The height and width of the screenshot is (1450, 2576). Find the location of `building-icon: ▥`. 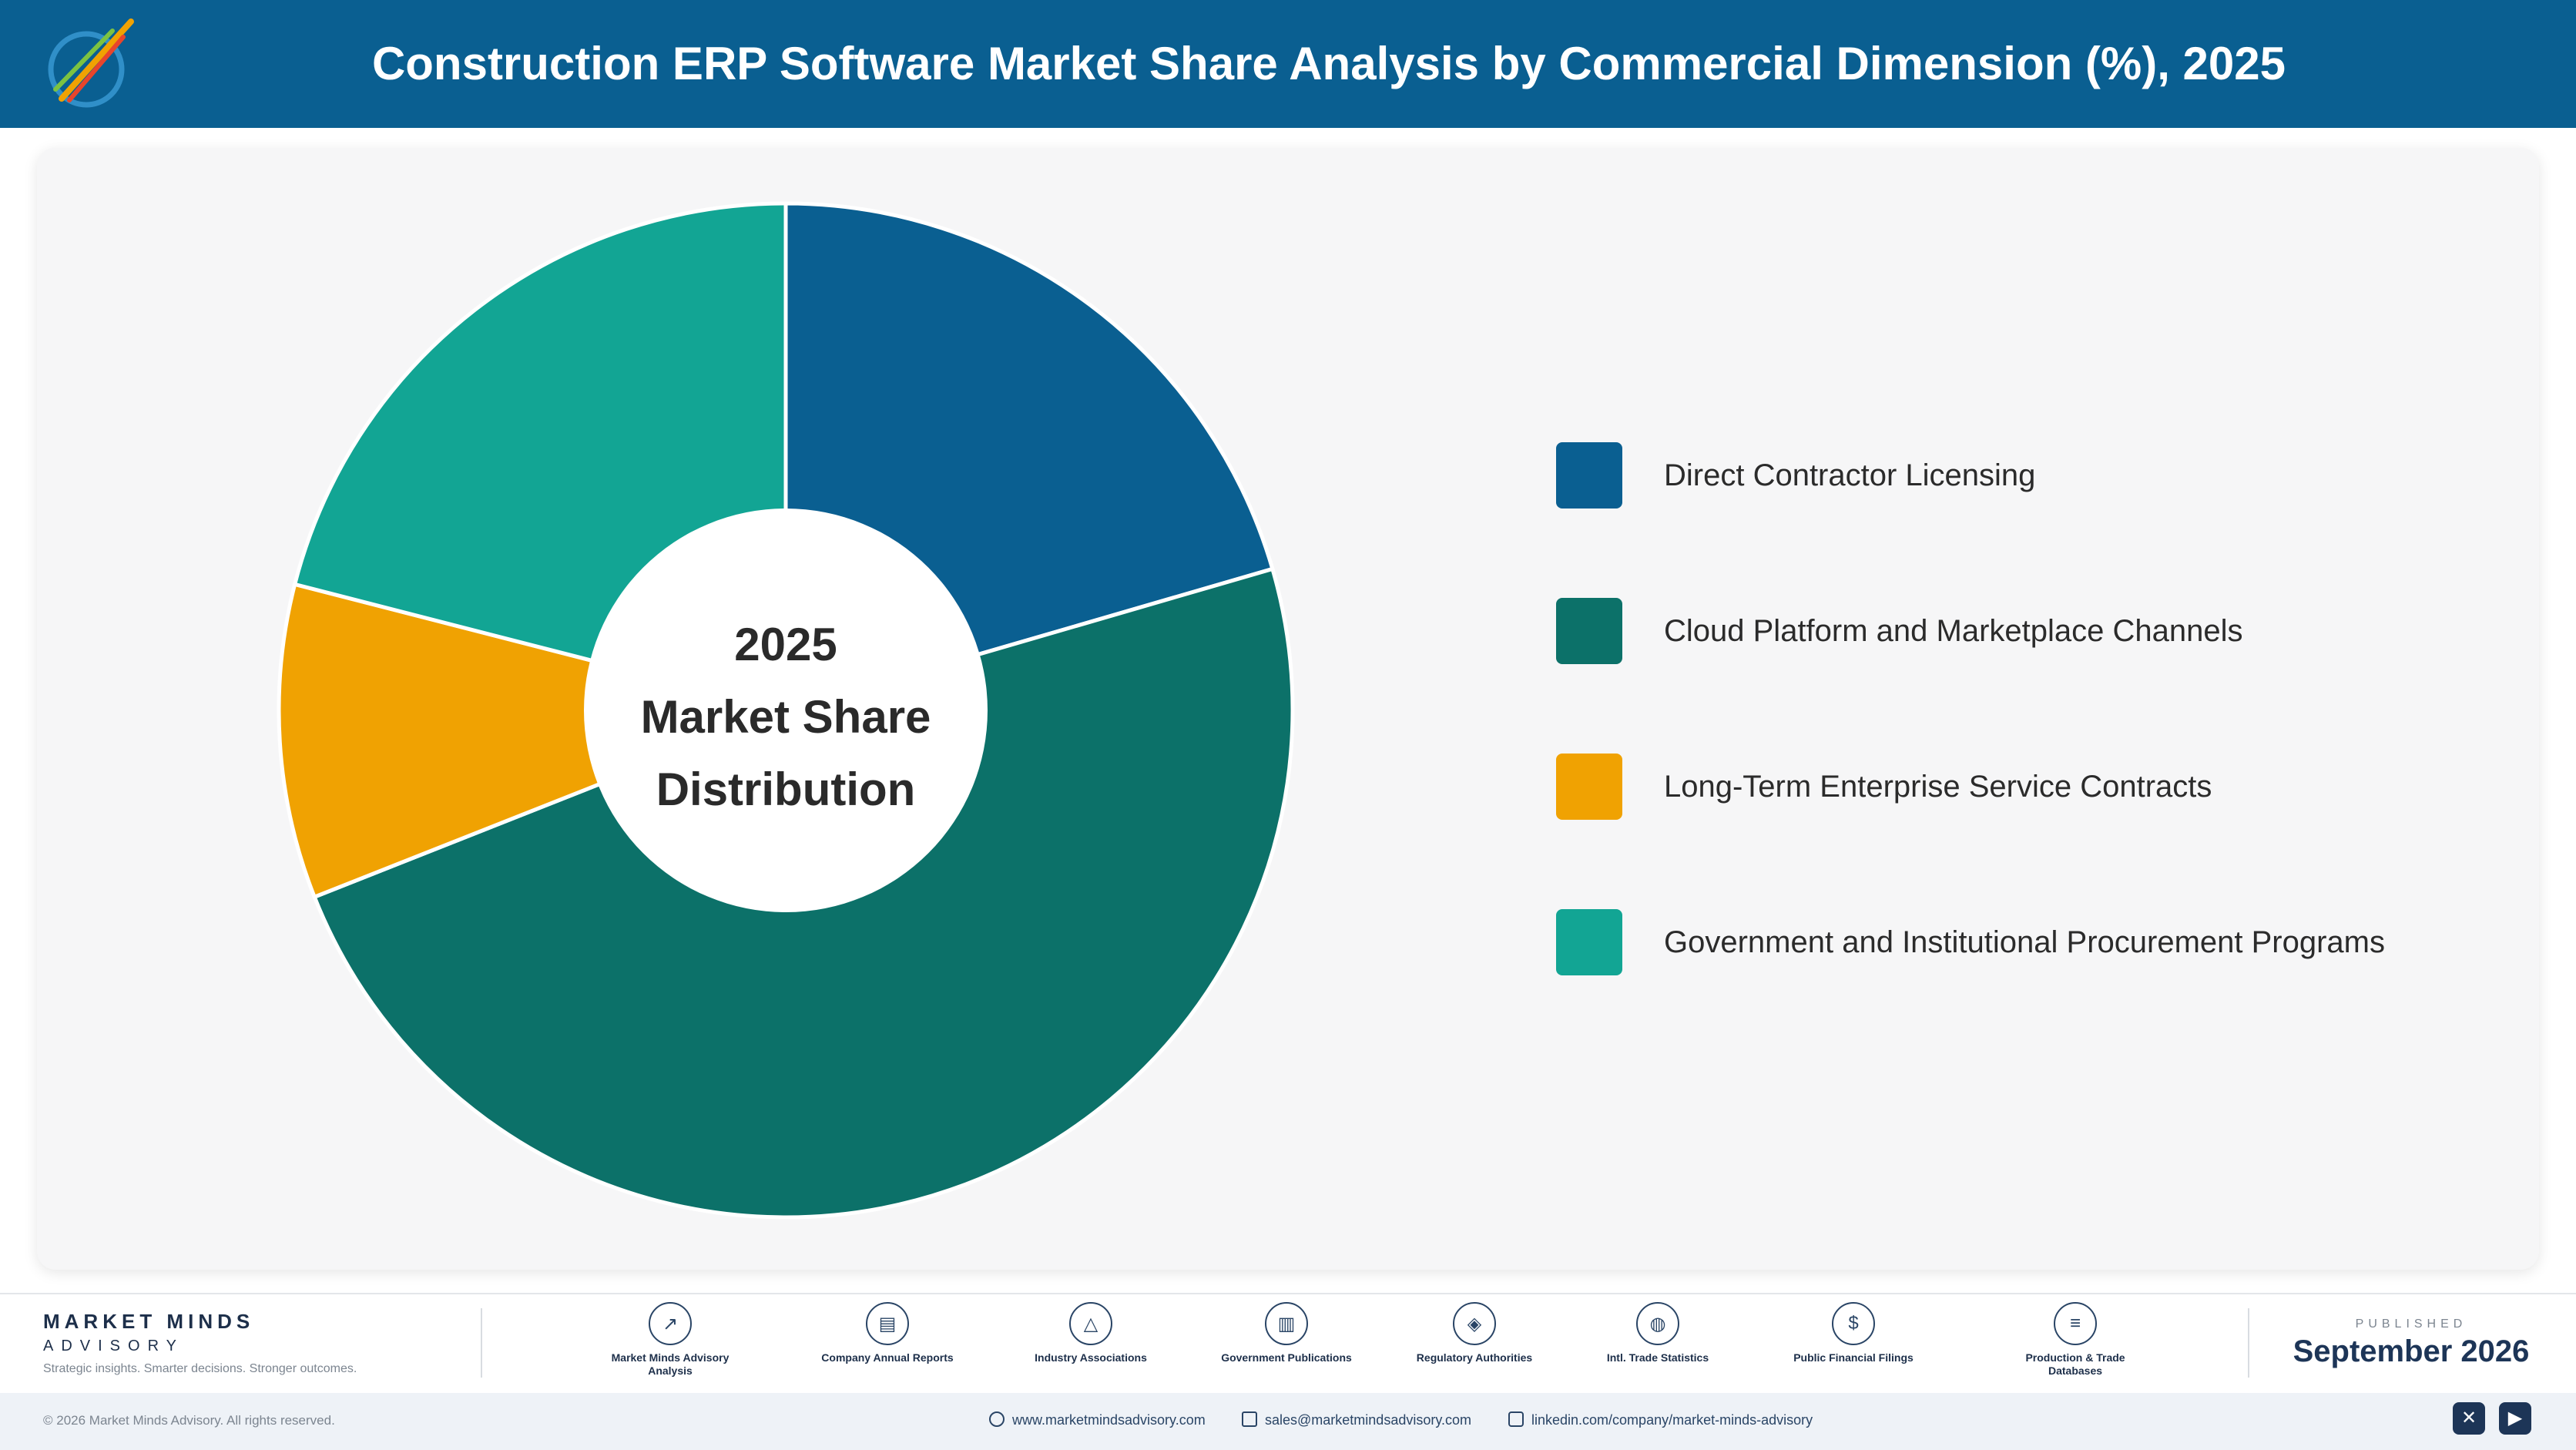

building-icon: ▥ is located at coordinates (1286, 1323).